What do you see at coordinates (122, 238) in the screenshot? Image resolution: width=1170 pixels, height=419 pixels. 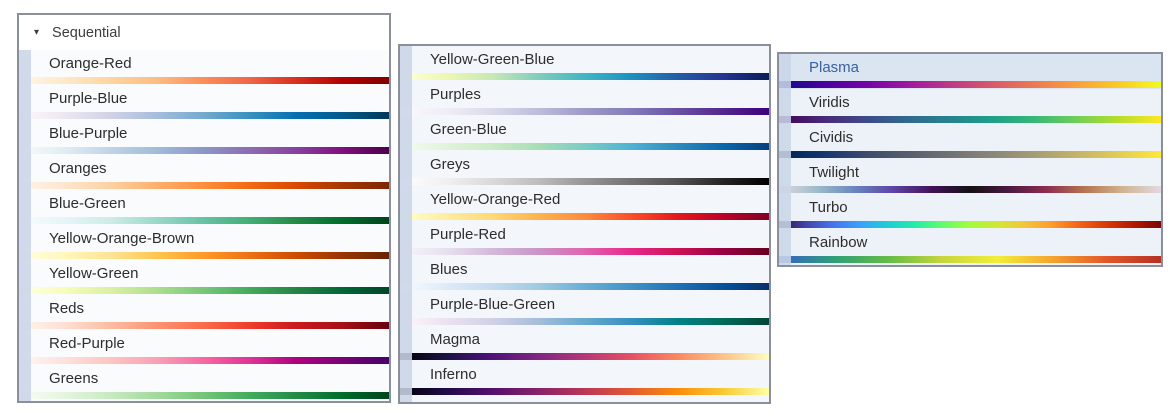 I see `colorscale-option-label: Yellow-Orange-Brown` at bounding box center [122, 238].